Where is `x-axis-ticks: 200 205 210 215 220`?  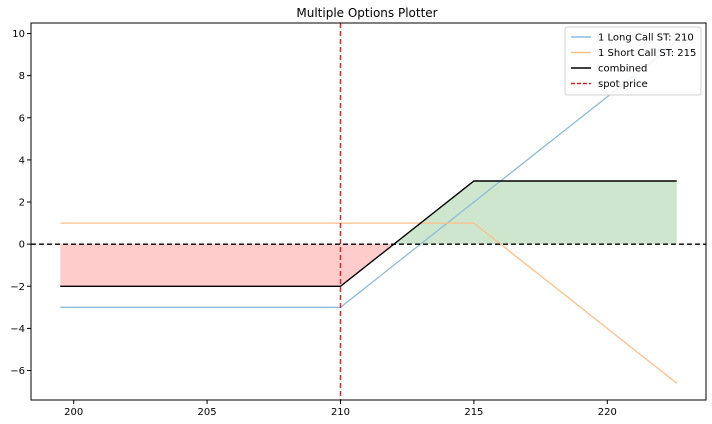
x-axis-ticks: 200 205 210 215 220 is located at coordinates (340, 409).